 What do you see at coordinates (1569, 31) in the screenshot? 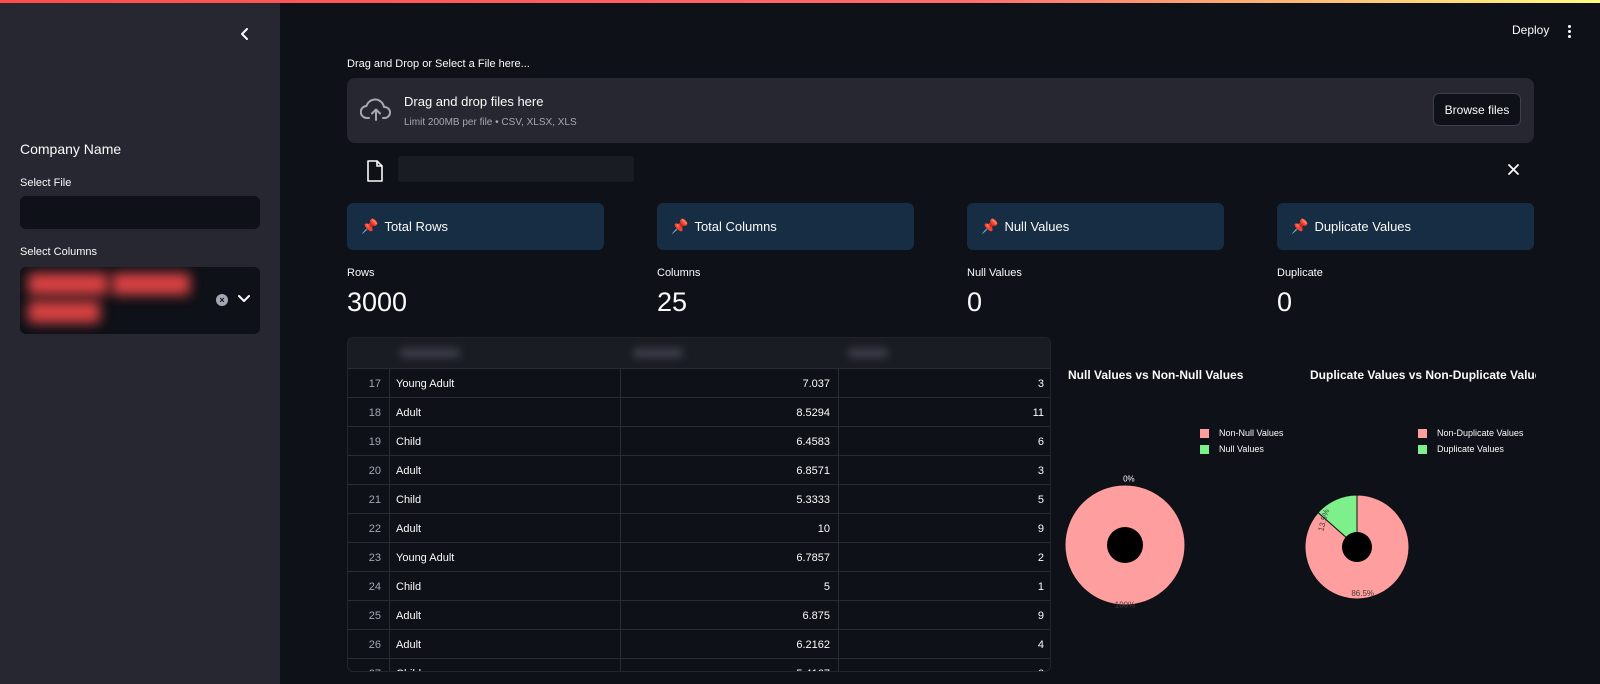
I see `main-menu-icon` at bounding box center [1569, 31].